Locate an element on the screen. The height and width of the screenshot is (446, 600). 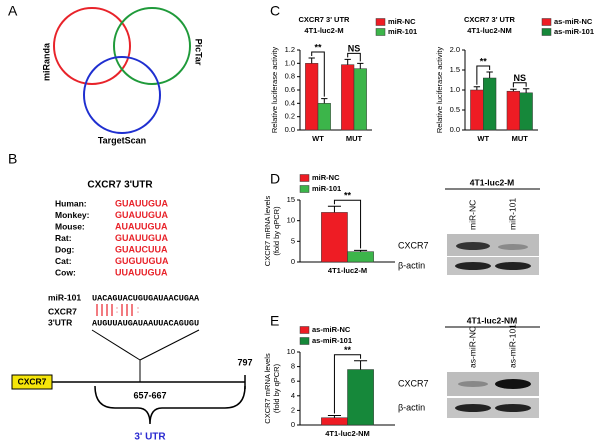
significance-label: NS is located at coordinates (519, 78).